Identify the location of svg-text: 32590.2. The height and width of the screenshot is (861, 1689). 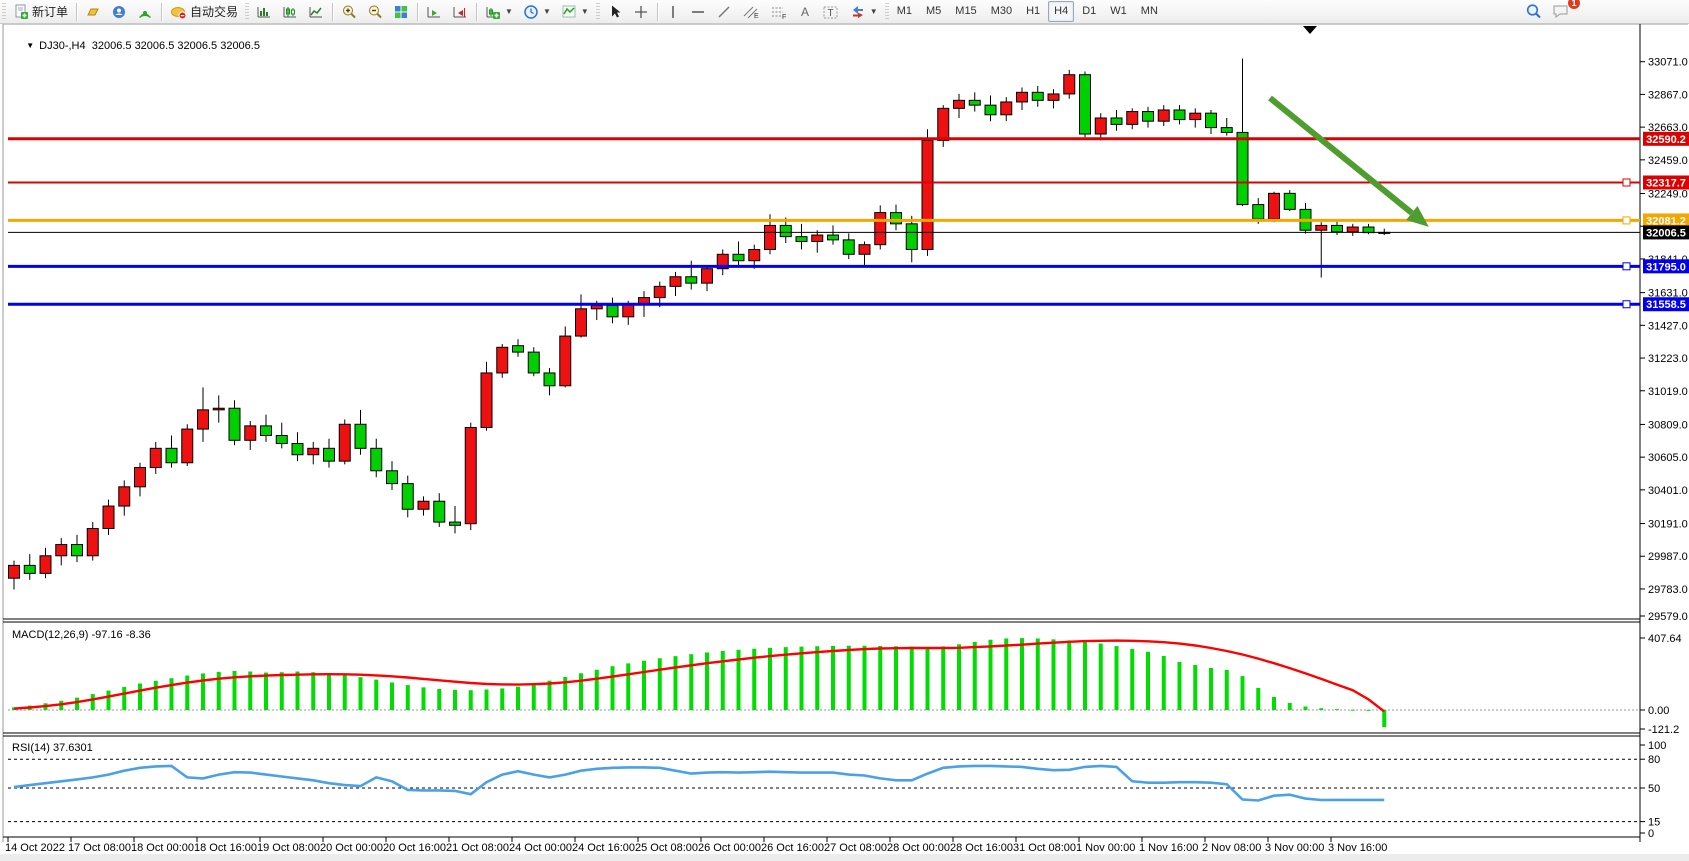
(1666, 140).